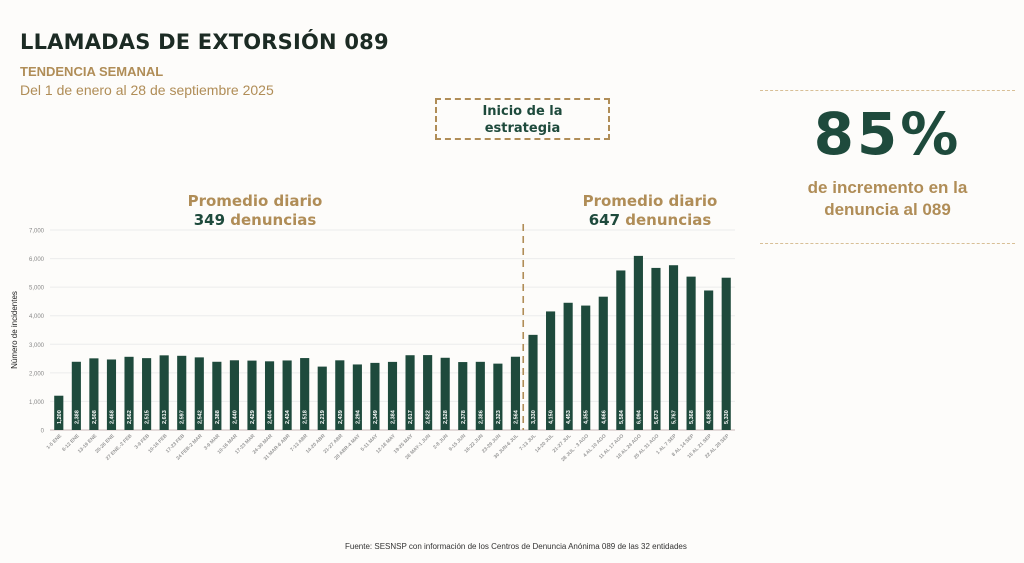 The height and width of the screenshot is (563, 1024). What do you see at coordinates (650, 201) in the screenshot?
I see `average-after-label: Promedio diario` at bounding box center [650, 201].